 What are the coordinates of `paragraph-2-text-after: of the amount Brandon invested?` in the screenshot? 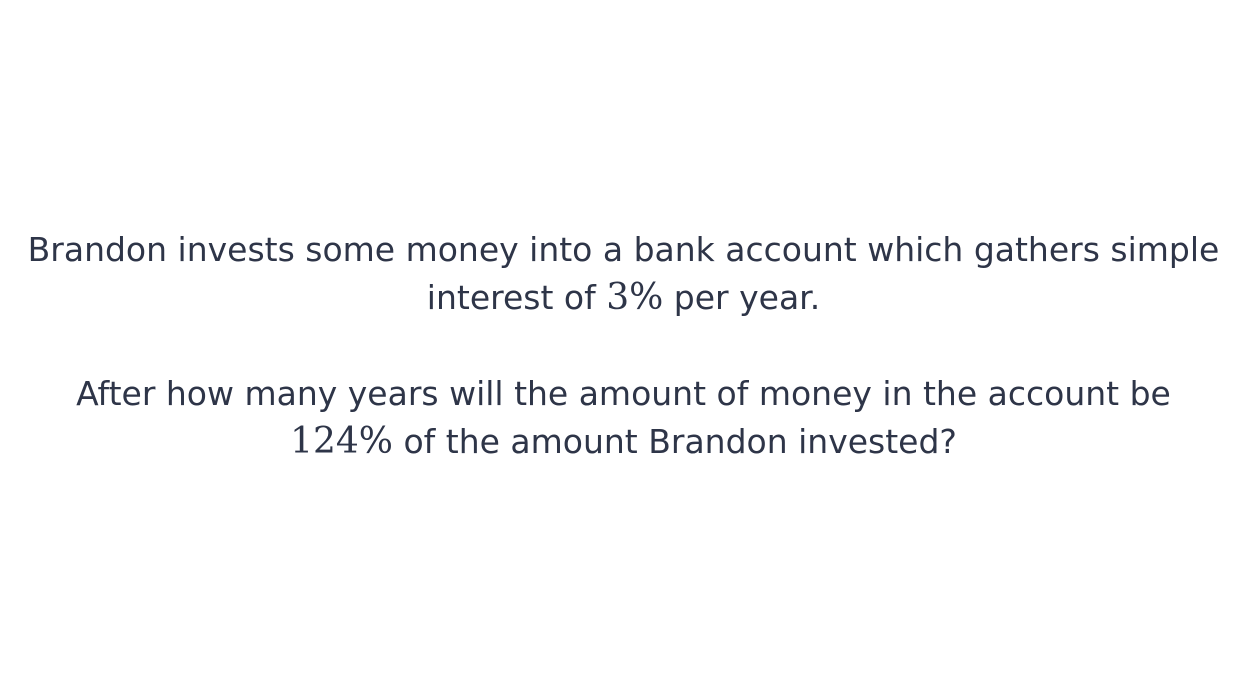 It's located at (674, 441).